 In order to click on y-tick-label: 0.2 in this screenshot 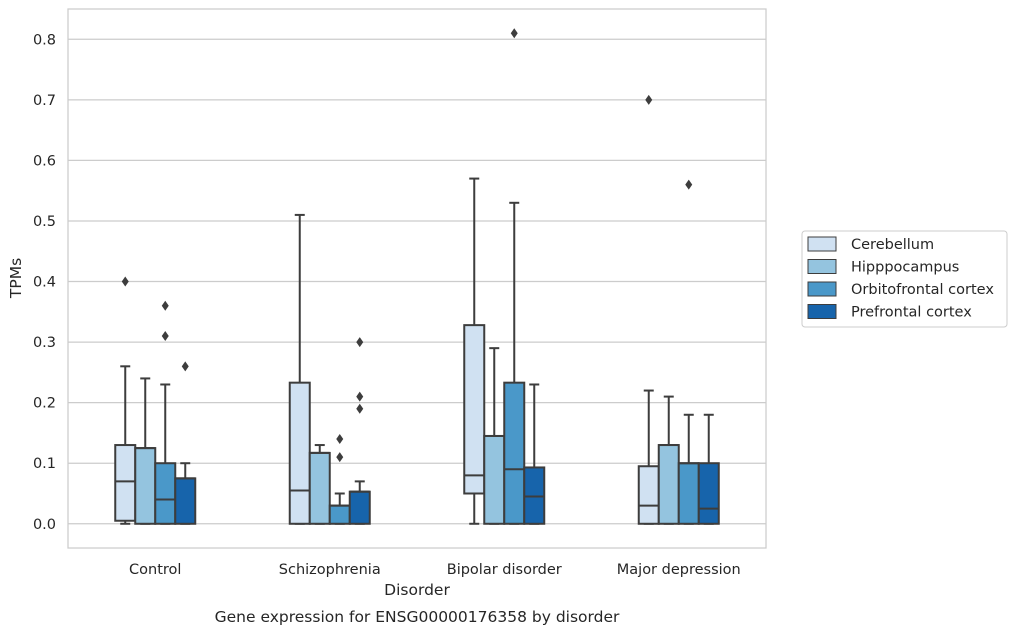, I will do `click(44, 404)`.